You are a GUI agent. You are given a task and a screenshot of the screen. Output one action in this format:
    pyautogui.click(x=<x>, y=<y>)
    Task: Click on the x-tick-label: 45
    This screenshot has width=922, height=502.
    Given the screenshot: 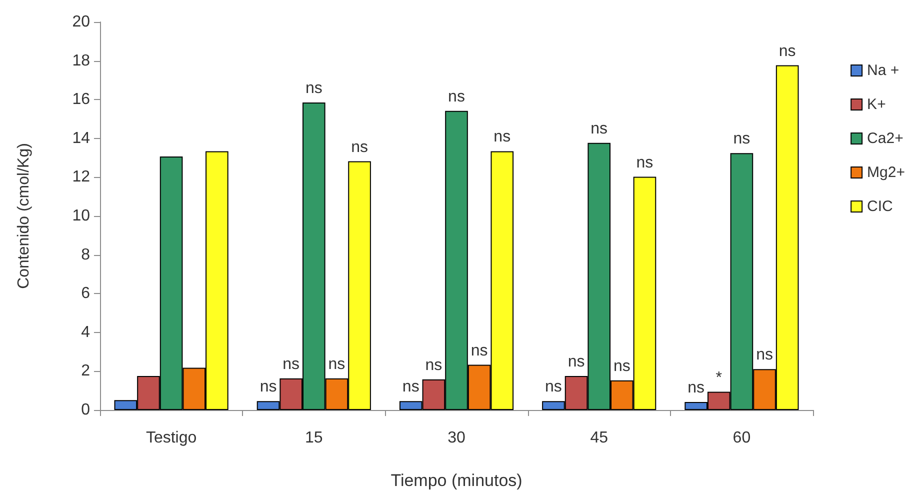 What is the action you would take?
    pyautogui.click(x=599, y=438)
    